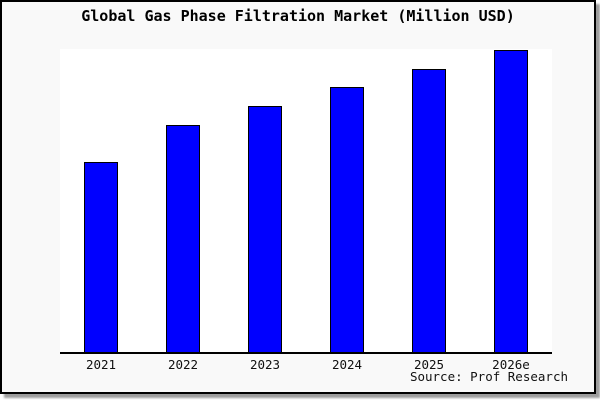  I want to click on x-tick-label-2024: 2024, so click(347, 364).